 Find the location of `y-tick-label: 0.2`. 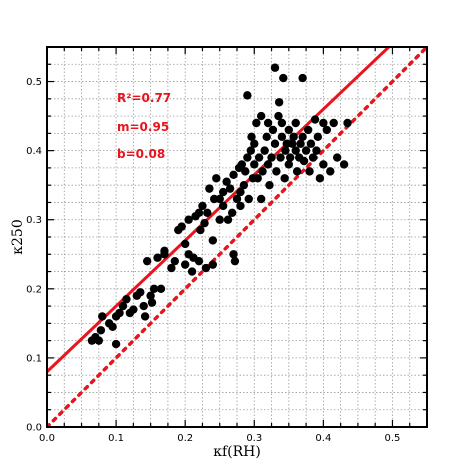

y-tick-label: 0.2 is located at coordinates (34, 289).